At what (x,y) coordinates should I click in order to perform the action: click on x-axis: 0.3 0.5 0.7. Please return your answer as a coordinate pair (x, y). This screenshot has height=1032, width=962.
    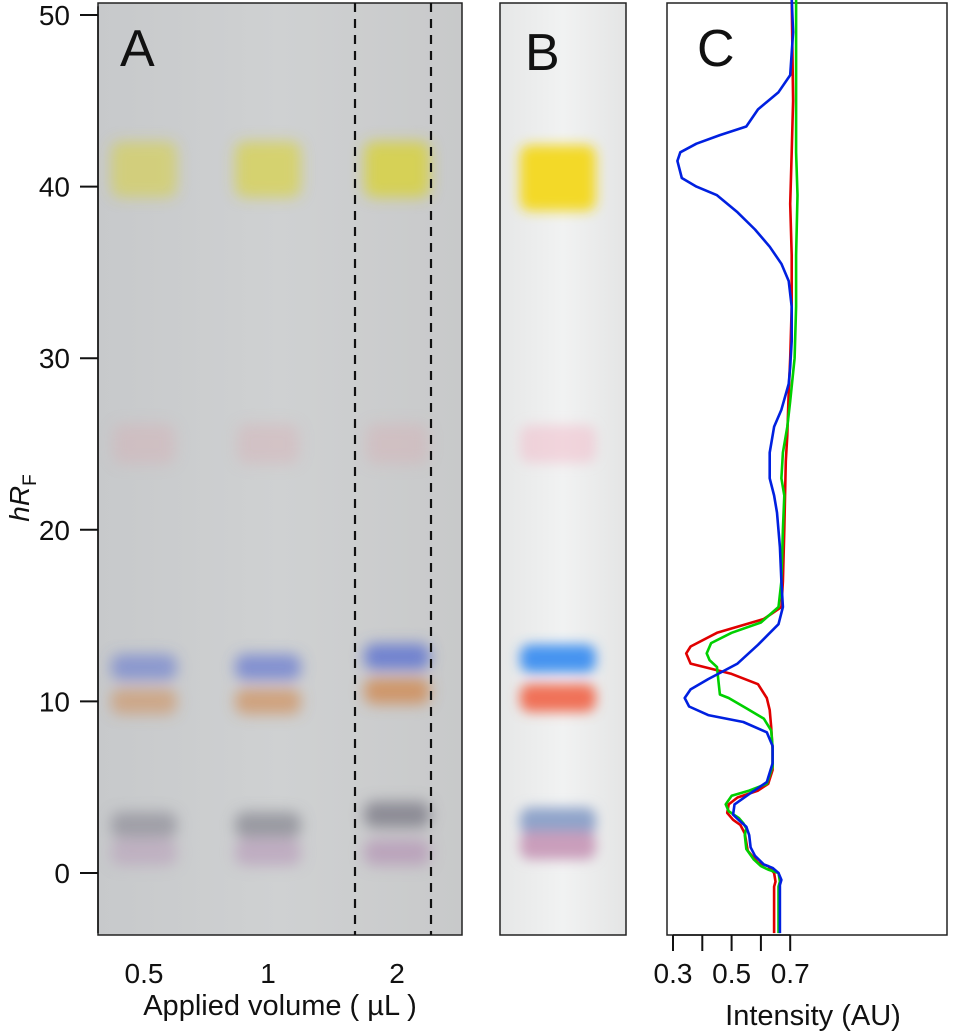
    Looking at the image, I should click on (732, 961).